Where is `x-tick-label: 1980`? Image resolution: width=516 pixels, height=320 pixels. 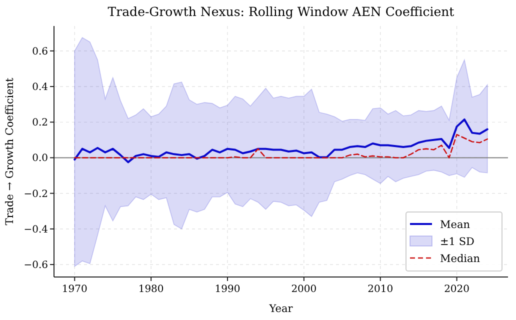 x-tick-label: 1980 is located at coordinates (151, 289).